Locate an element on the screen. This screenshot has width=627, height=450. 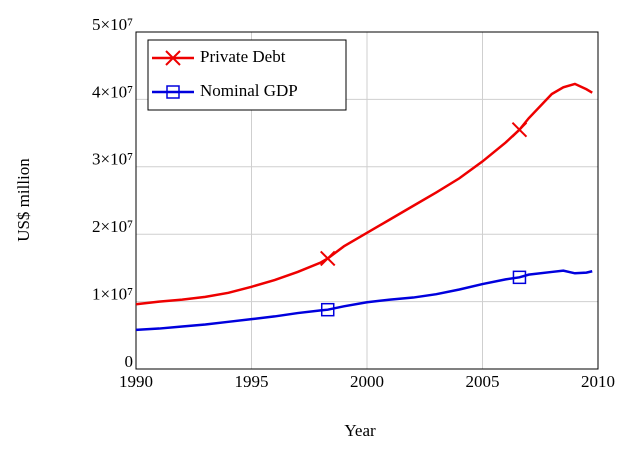
x-tick-label: 1995 is located at coordinates (252, 381).